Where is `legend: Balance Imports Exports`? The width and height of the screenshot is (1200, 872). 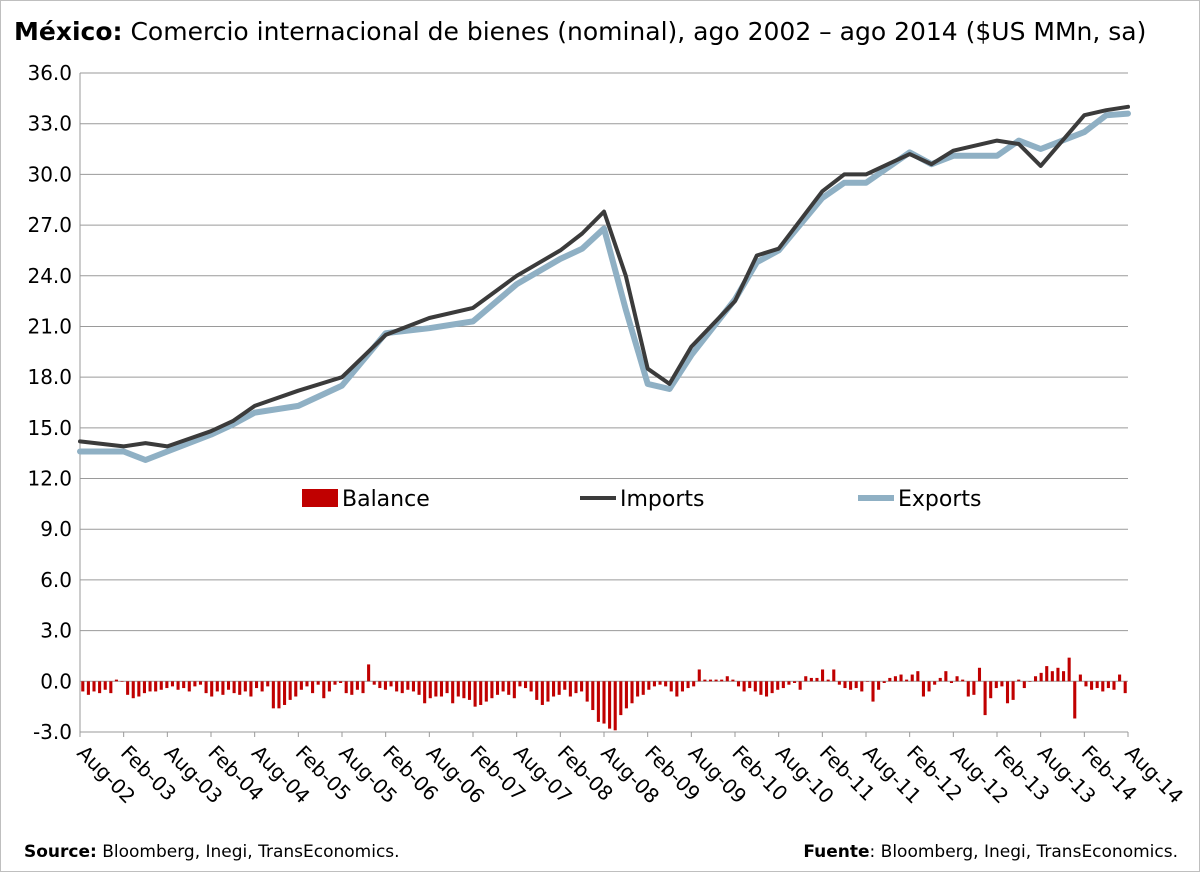
legend: Balance Imports Exports is located at coordinates (641, 499).